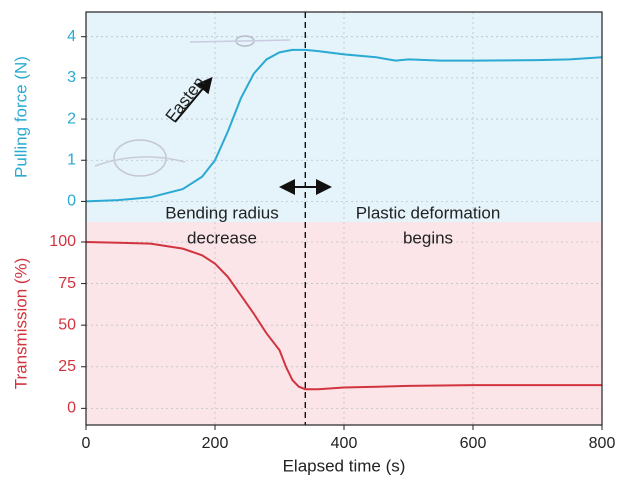  Describe the element at coordinates (215, 443) in the screenshot. I see `x-tick-label: 200` at that location.